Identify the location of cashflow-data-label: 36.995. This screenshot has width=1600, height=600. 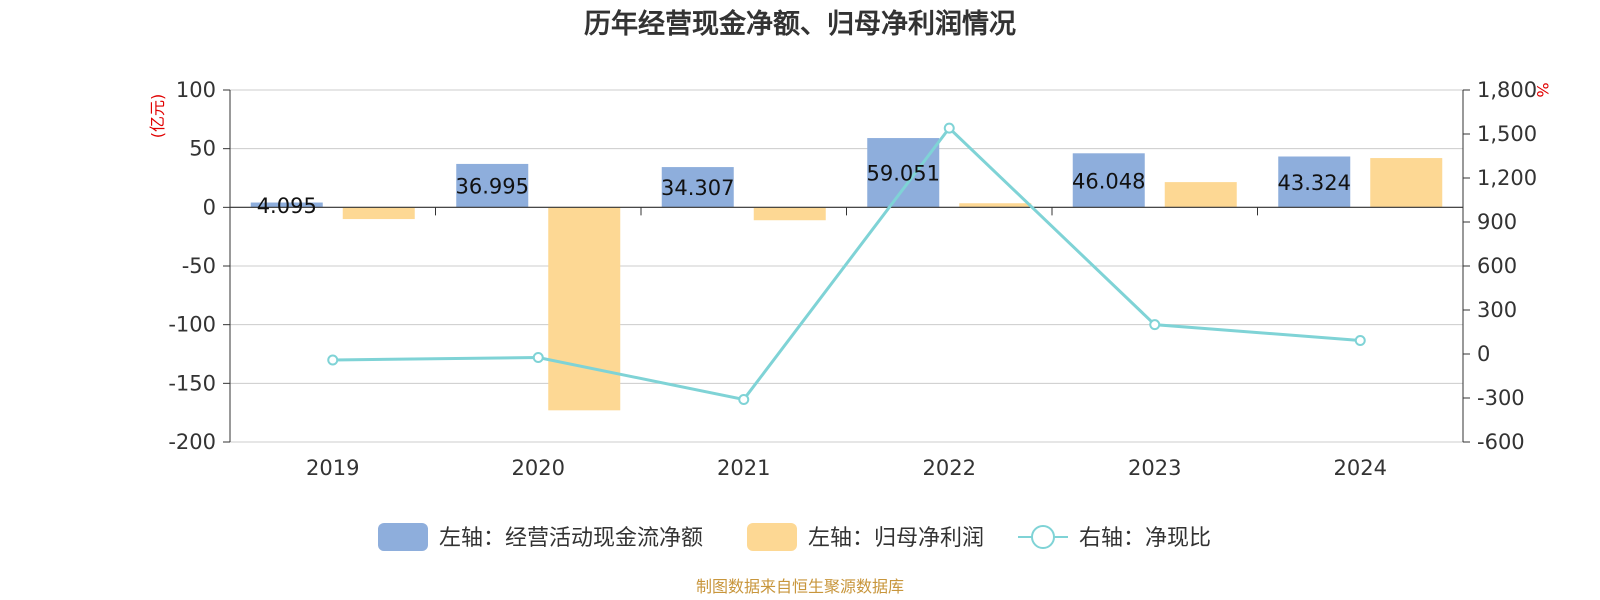
(492, 187).